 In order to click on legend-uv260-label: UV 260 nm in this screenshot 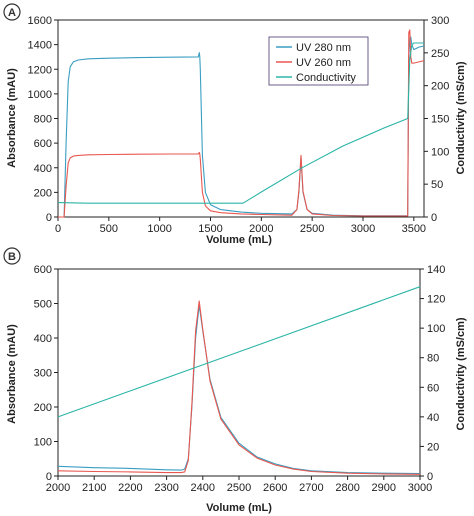, I will do `click(323, 63)`.